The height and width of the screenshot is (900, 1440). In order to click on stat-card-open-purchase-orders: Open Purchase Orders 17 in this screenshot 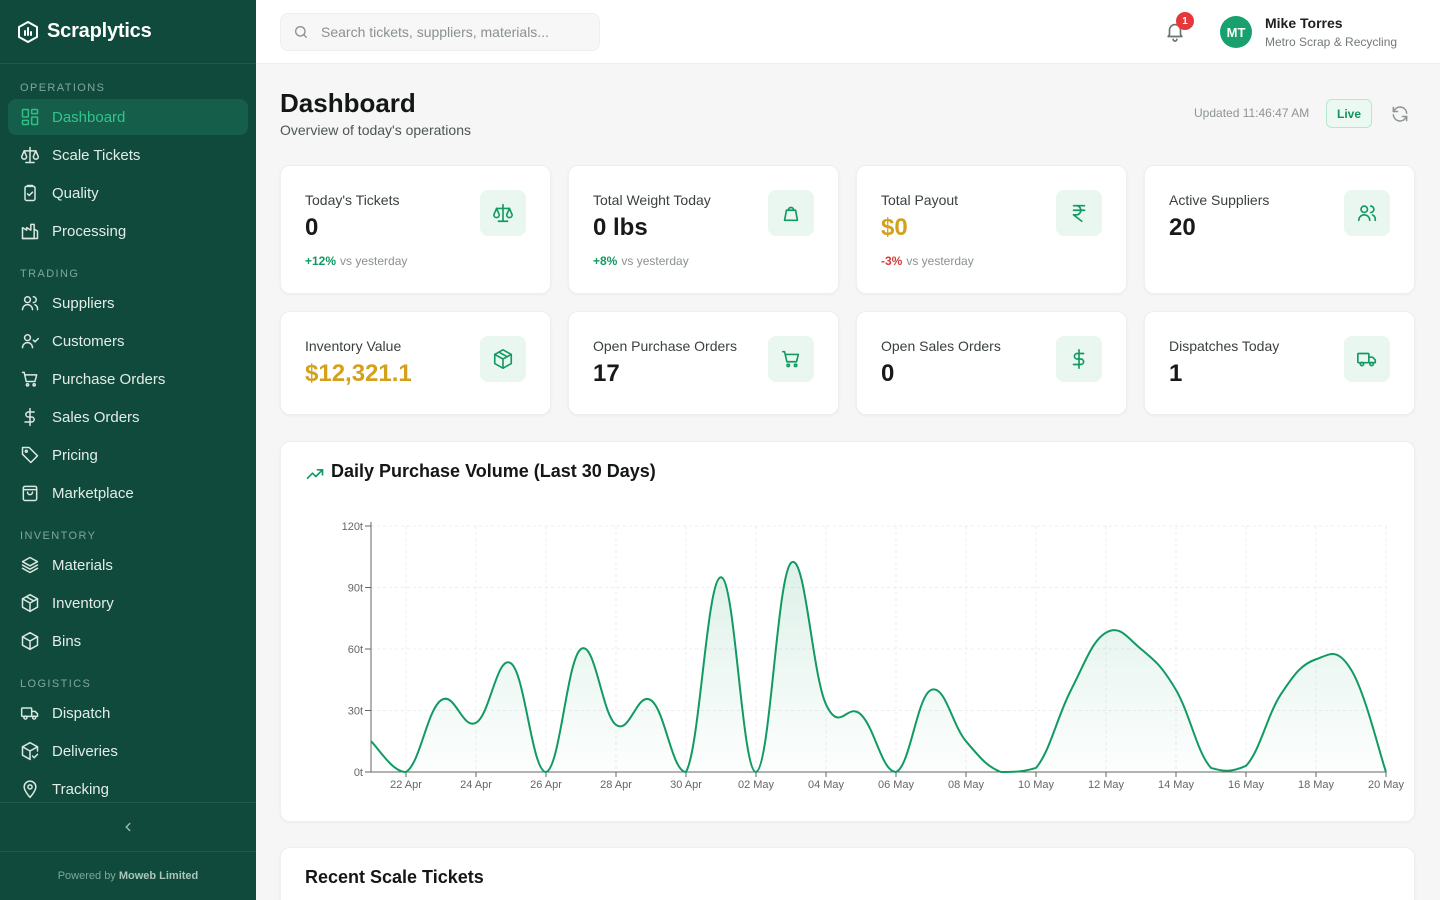, I will do `click(703, 363)`.